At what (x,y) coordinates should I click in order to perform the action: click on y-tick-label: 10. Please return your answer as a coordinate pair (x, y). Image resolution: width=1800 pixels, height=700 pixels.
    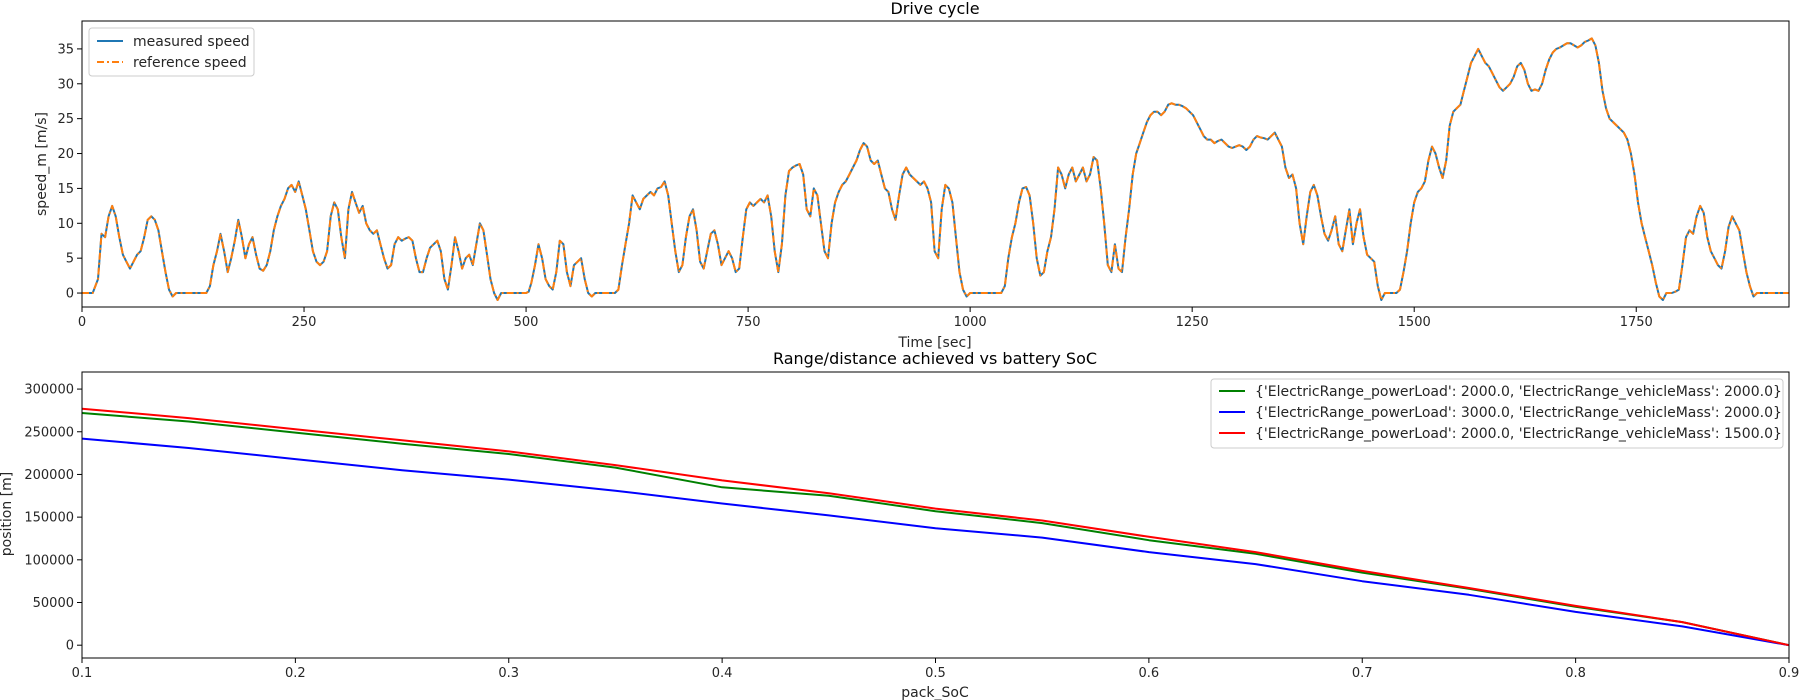
    Looking at the image, I should click on (65, 224).